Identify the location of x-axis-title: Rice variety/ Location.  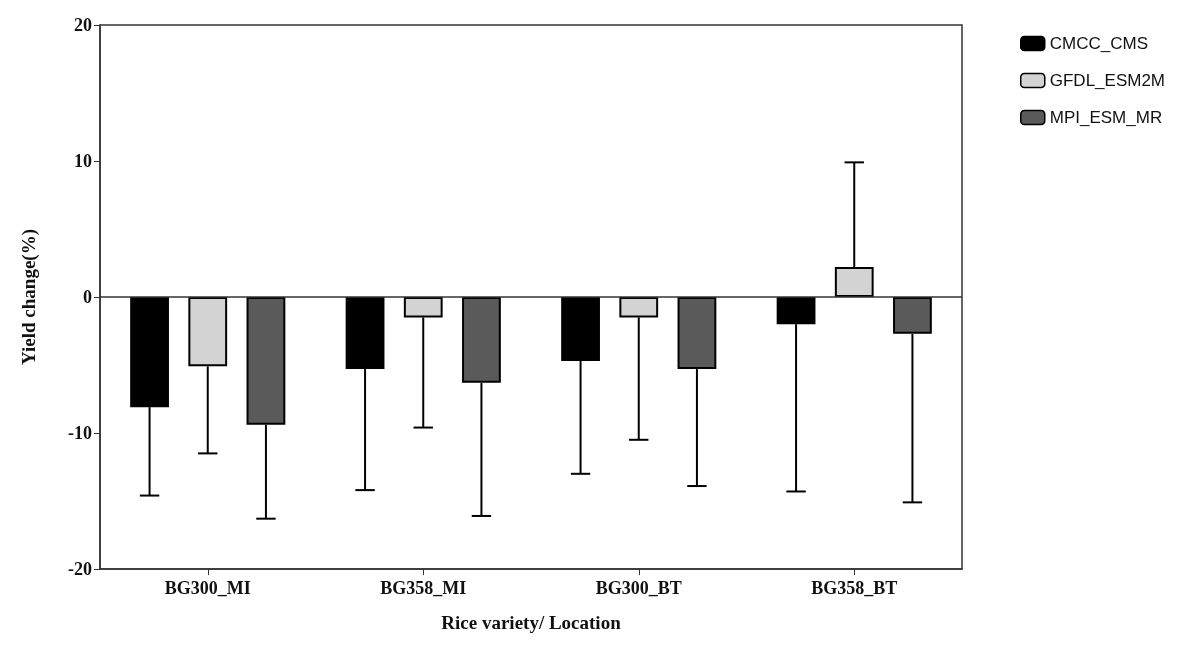
(531, 622).